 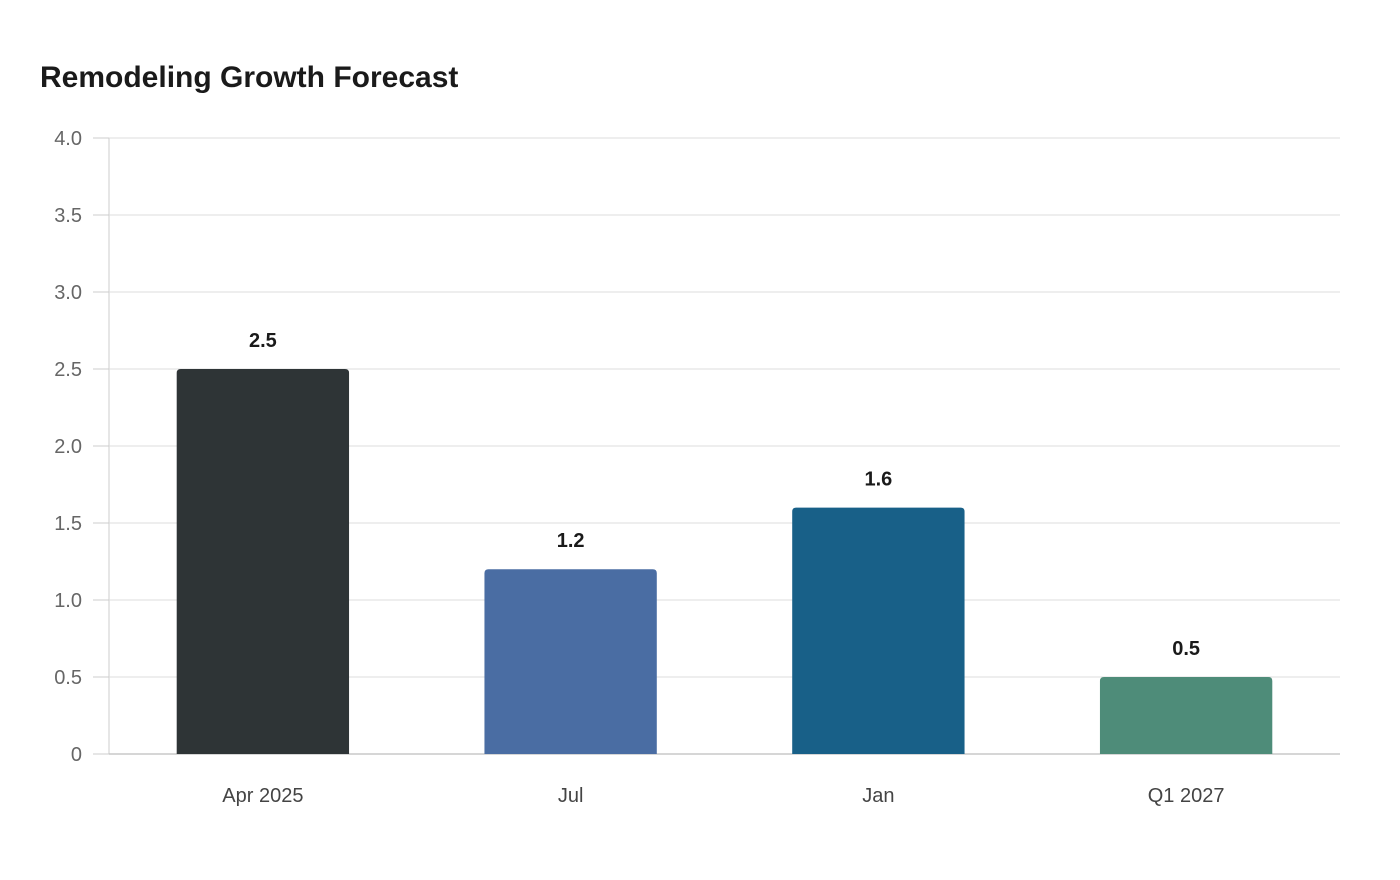 What do you see at coordinates (571, 541) in the screenshot?
I see `data-label: 1.2` at bounding box center [571, 541].